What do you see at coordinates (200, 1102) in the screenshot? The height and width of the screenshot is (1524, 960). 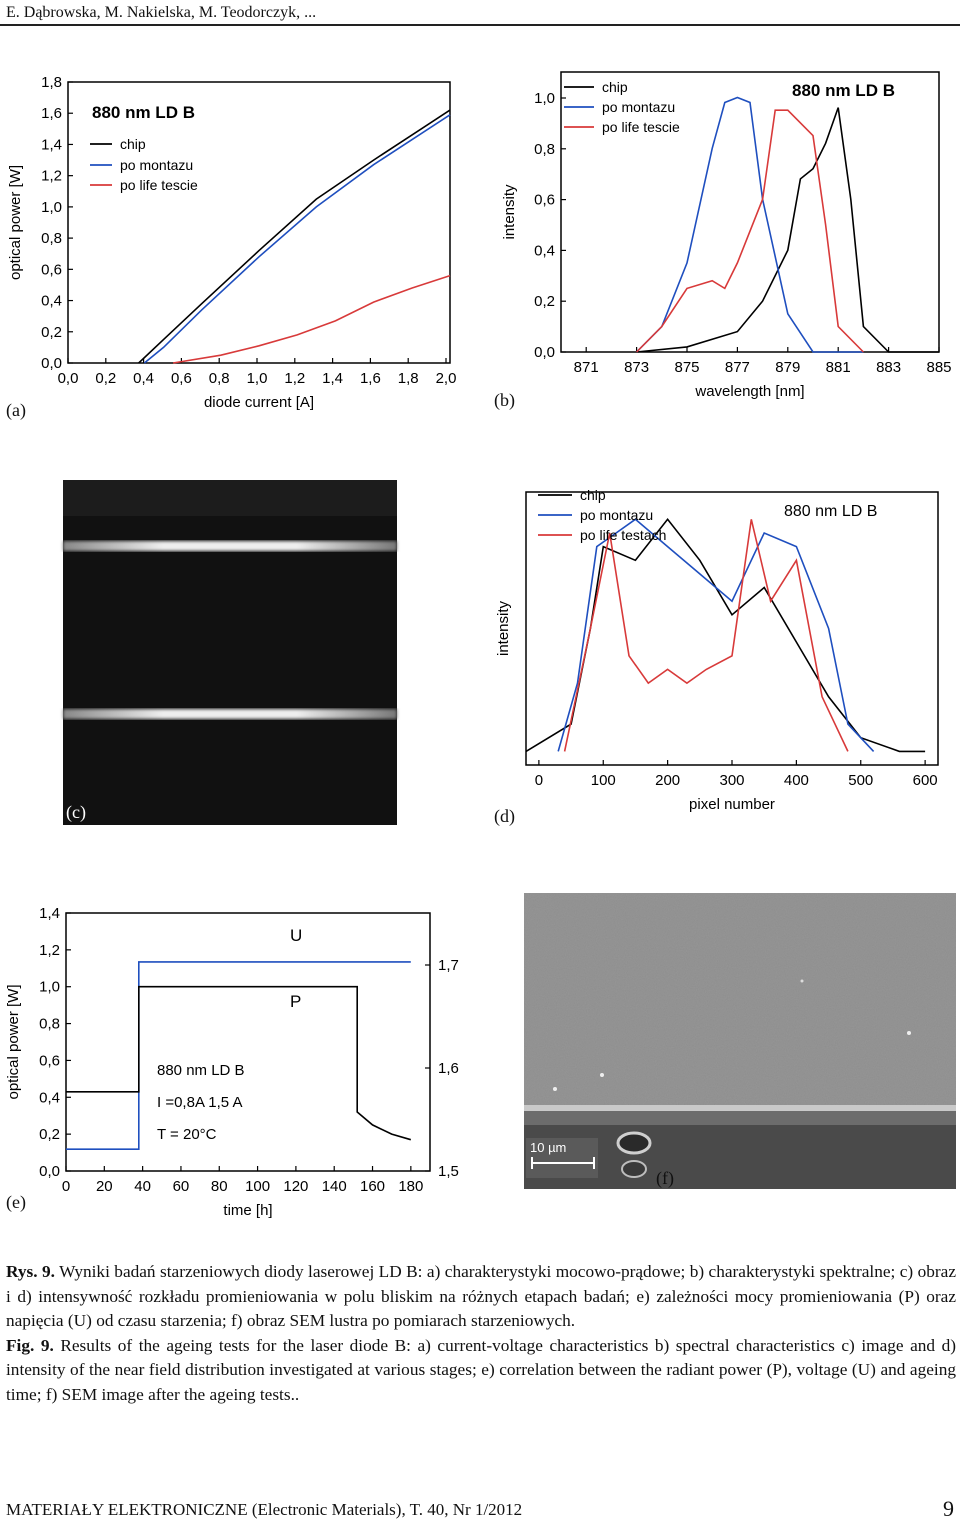 I see `chart-annotation: I =0,8A 1,5 A` at bounding box center [200, 1102].